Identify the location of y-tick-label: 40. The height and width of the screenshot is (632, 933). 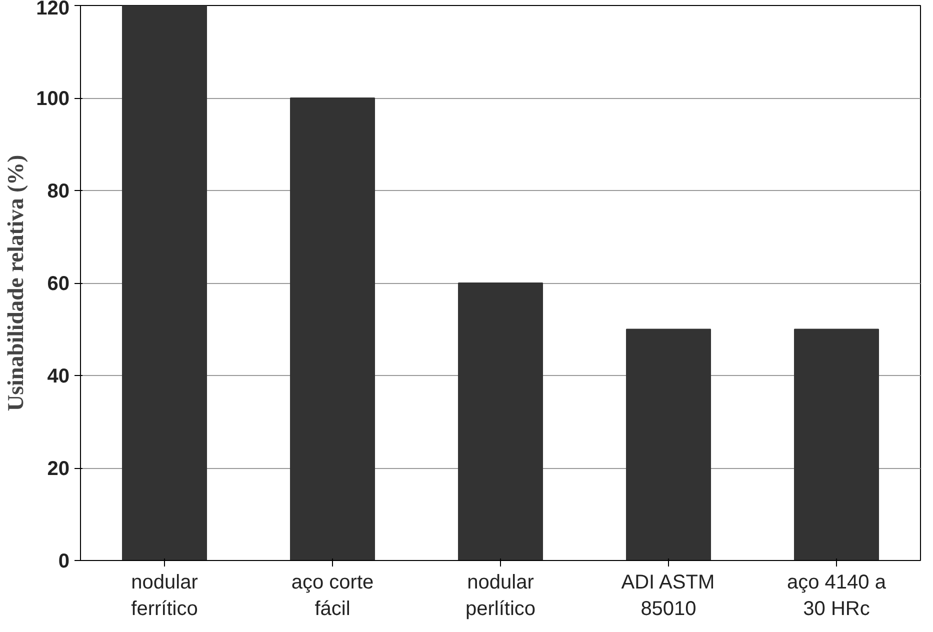
(58, 377).